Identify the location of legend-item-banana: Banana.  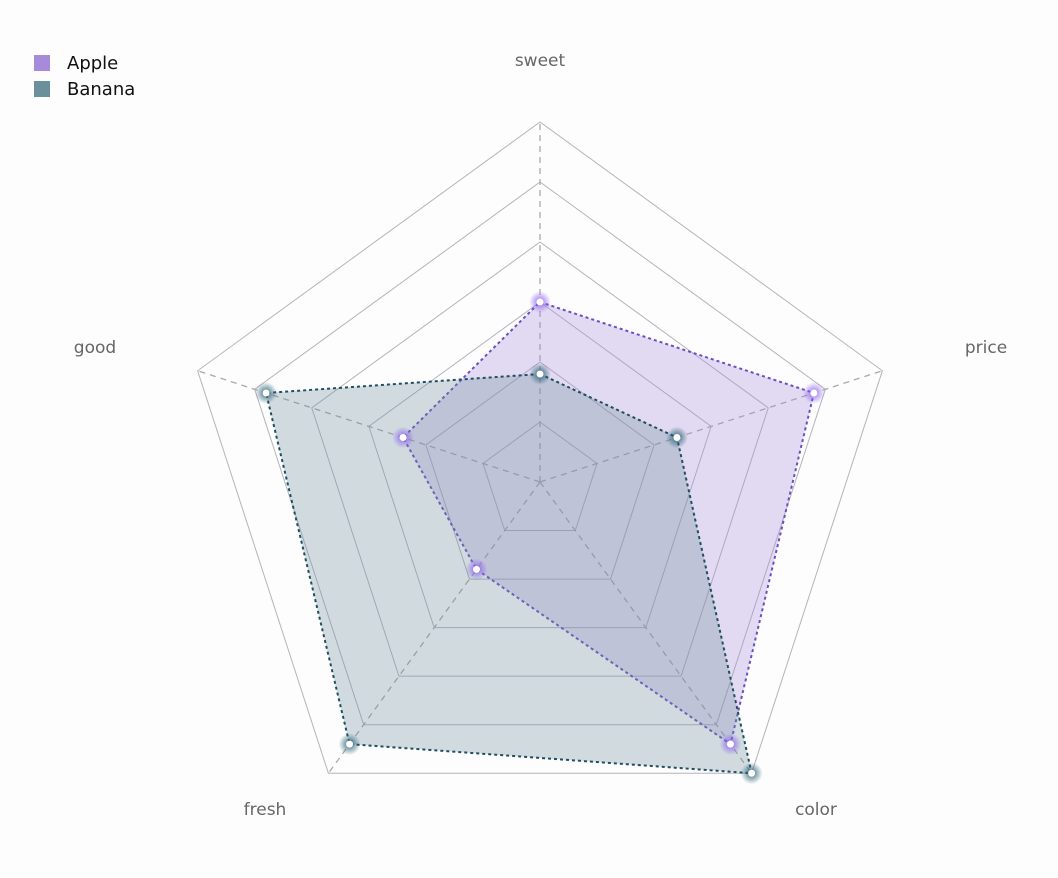
(84, 89).